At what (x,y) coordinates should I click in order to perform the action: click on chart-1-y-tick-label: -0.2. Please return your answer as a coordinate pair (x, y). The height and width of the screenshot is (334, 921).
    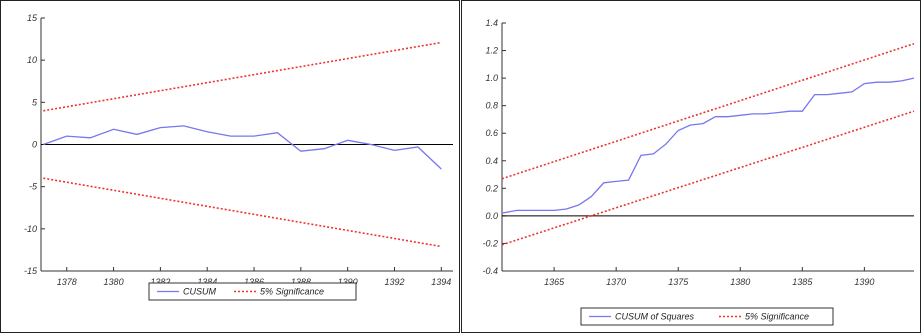
    Looking at the image, I should click on (490, 243).